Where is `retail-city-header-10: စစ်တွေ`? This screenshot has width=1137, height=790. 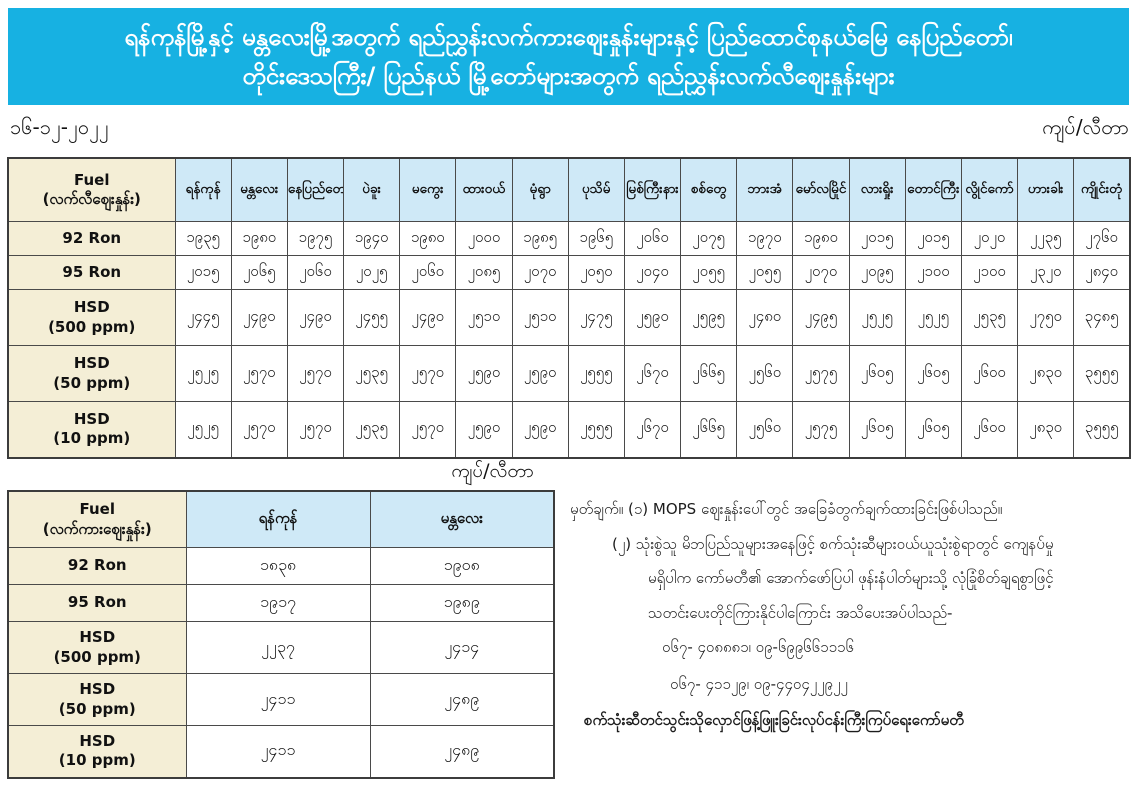 retail-city-header-10: စစ်တွေ is located at coordinates (709, 189).